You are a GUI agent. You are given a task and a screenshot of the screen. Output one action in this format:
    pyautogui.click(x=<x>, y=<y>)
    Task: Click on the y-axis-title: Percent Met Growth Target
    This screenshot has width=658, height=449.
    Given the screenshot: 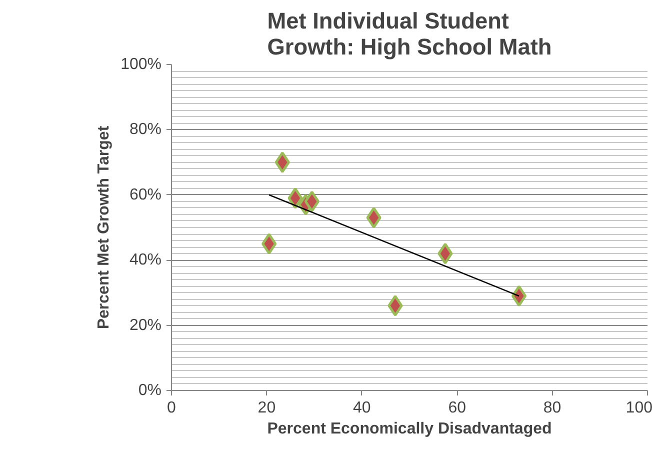 What is the action you would take?
    pyautogui.click(x=104, y=227)
    